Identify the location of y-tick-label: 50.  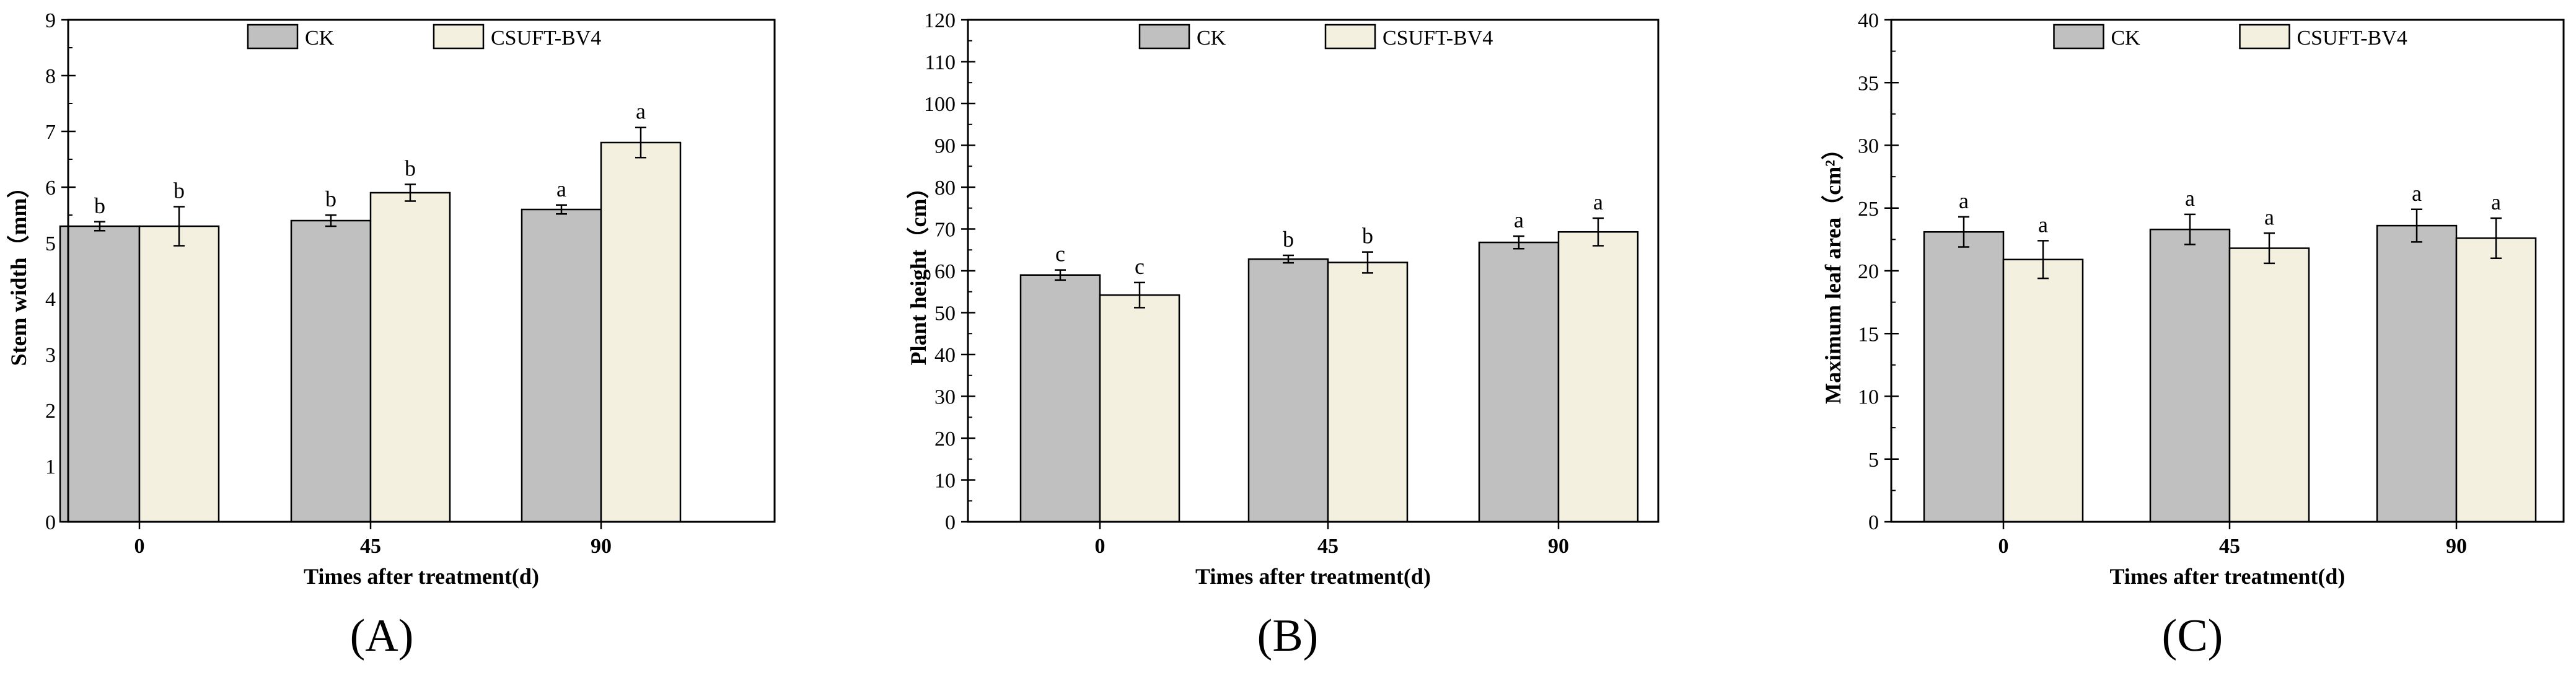
(945, 313).